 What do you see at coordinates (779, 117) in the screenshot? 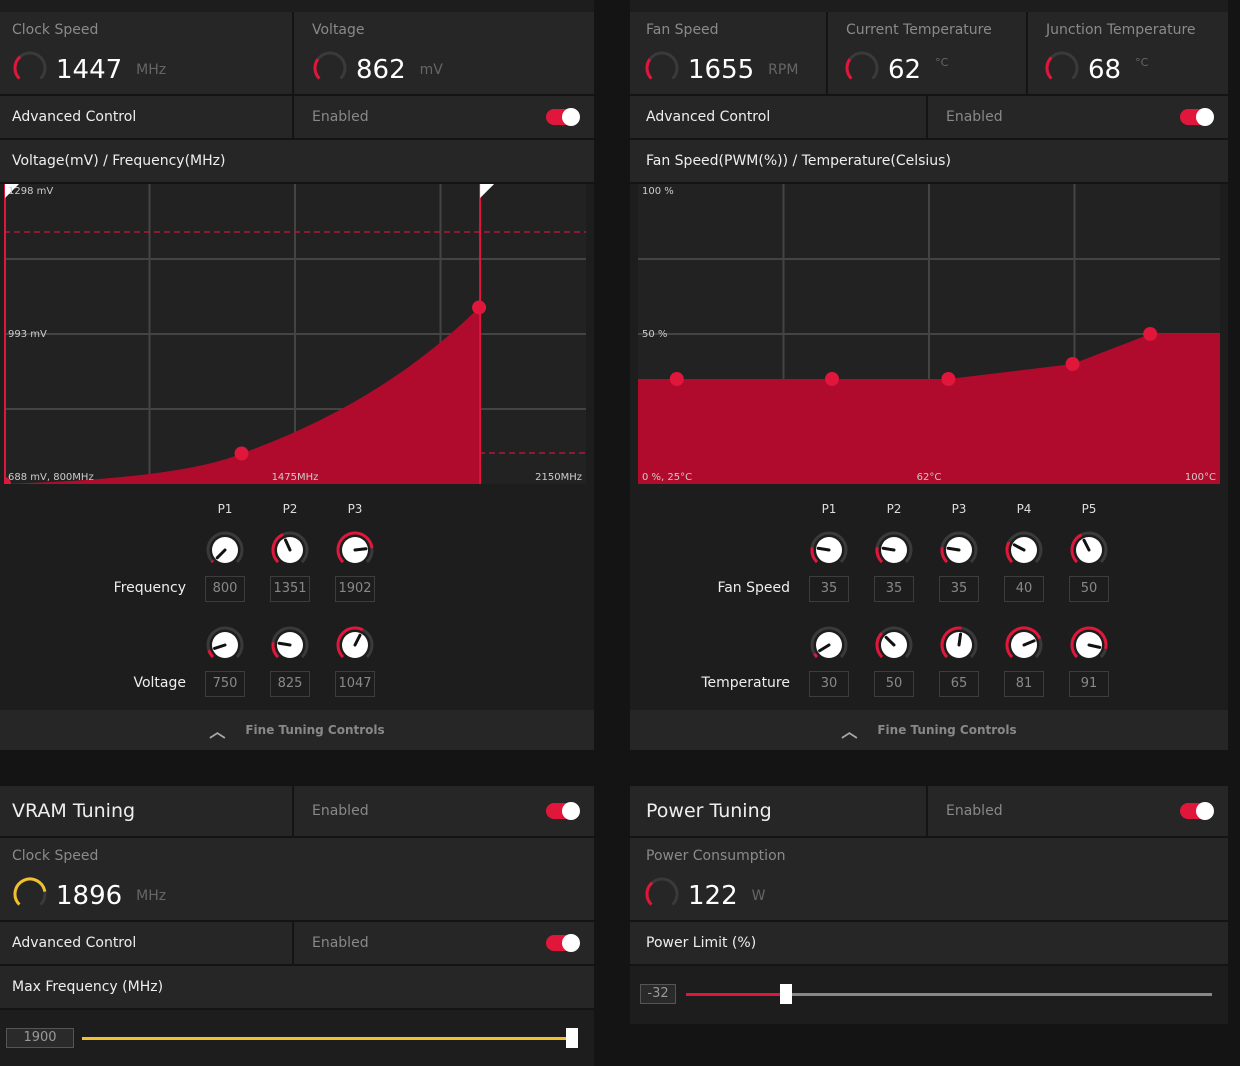
I see `fan-advanced-cell: Advanced Control` at bounding box center [779, 117].